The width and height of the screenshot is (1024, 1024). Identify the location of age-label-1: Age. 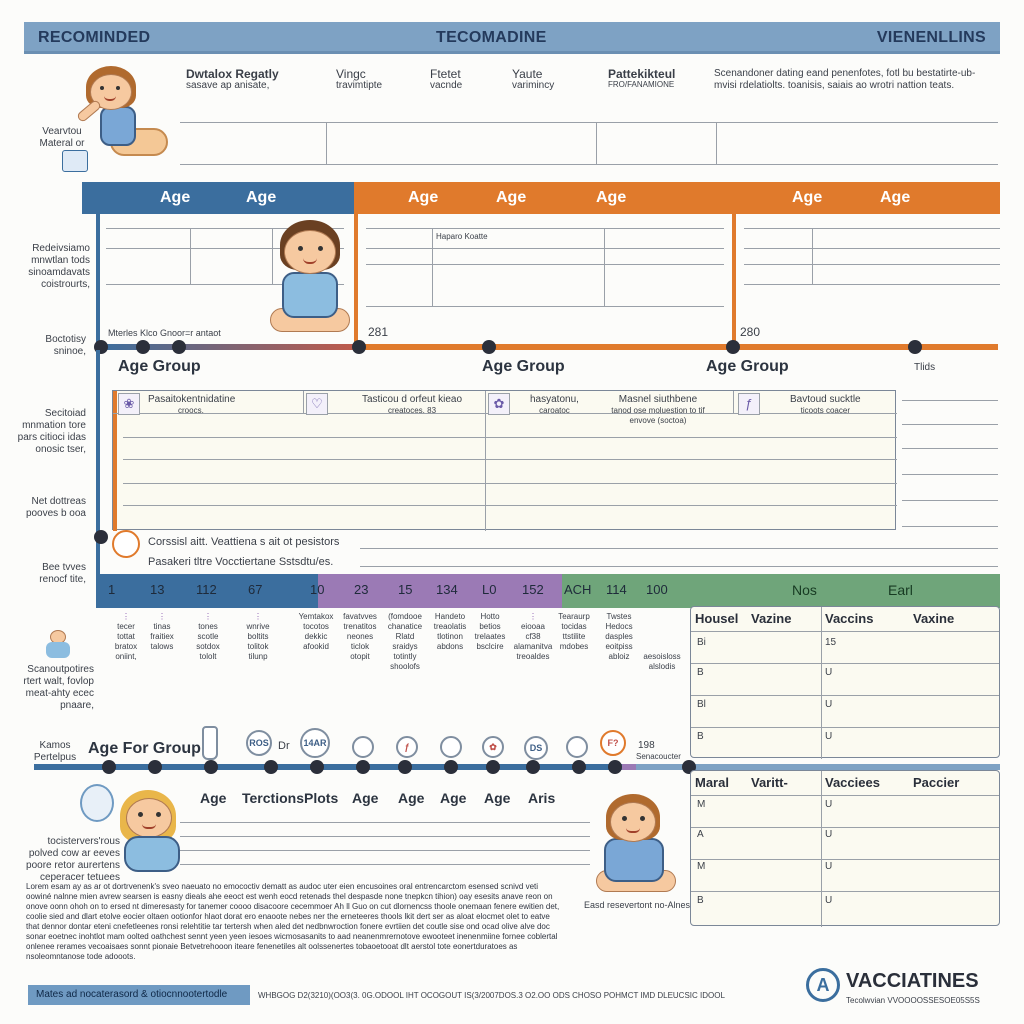
(175, 197).